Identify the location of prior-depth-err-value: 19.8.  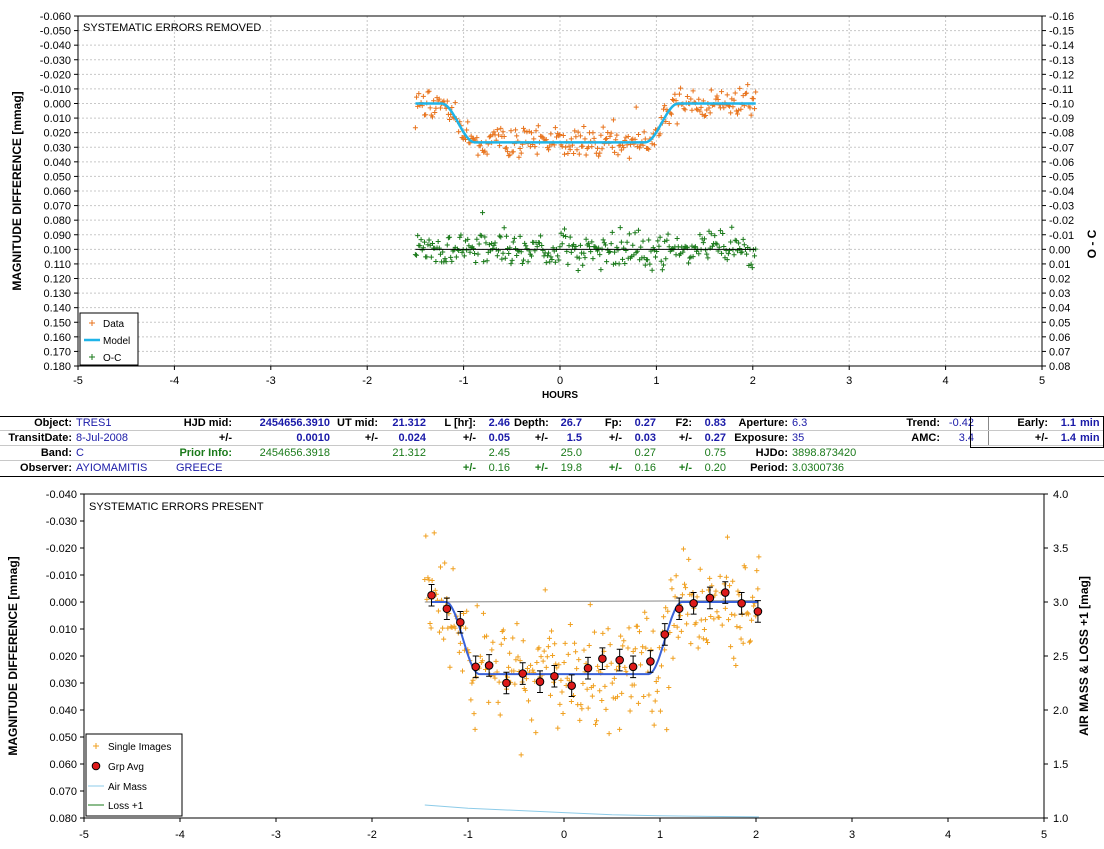
(571, 468).